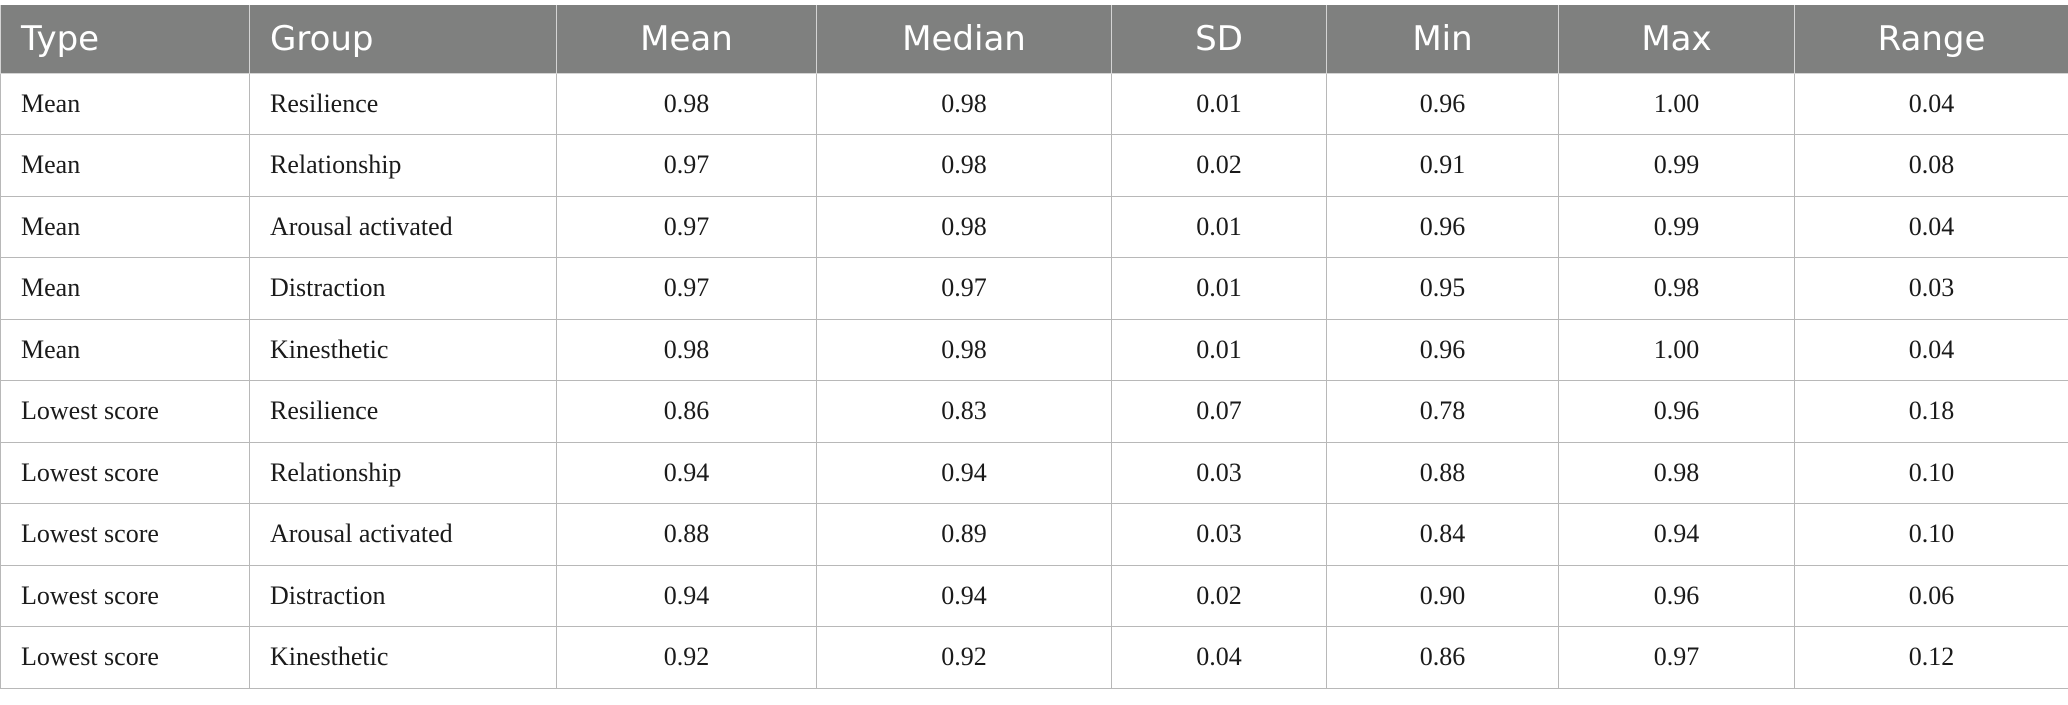 This screenshot has height=705, width=2068. I want to click on column-header-group: Group, so click(403, 39).